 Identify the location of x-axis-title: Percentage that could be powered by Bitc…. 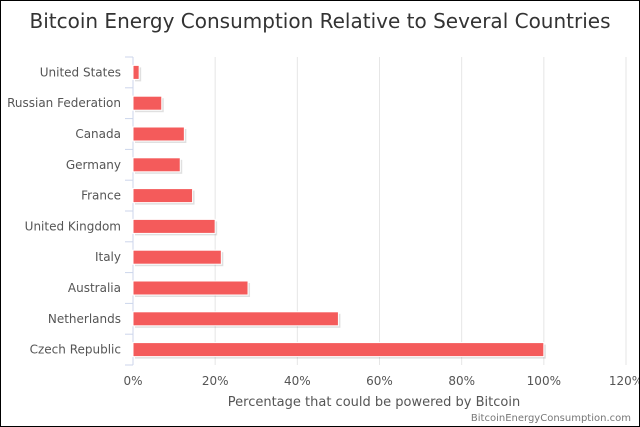
(374, 402).